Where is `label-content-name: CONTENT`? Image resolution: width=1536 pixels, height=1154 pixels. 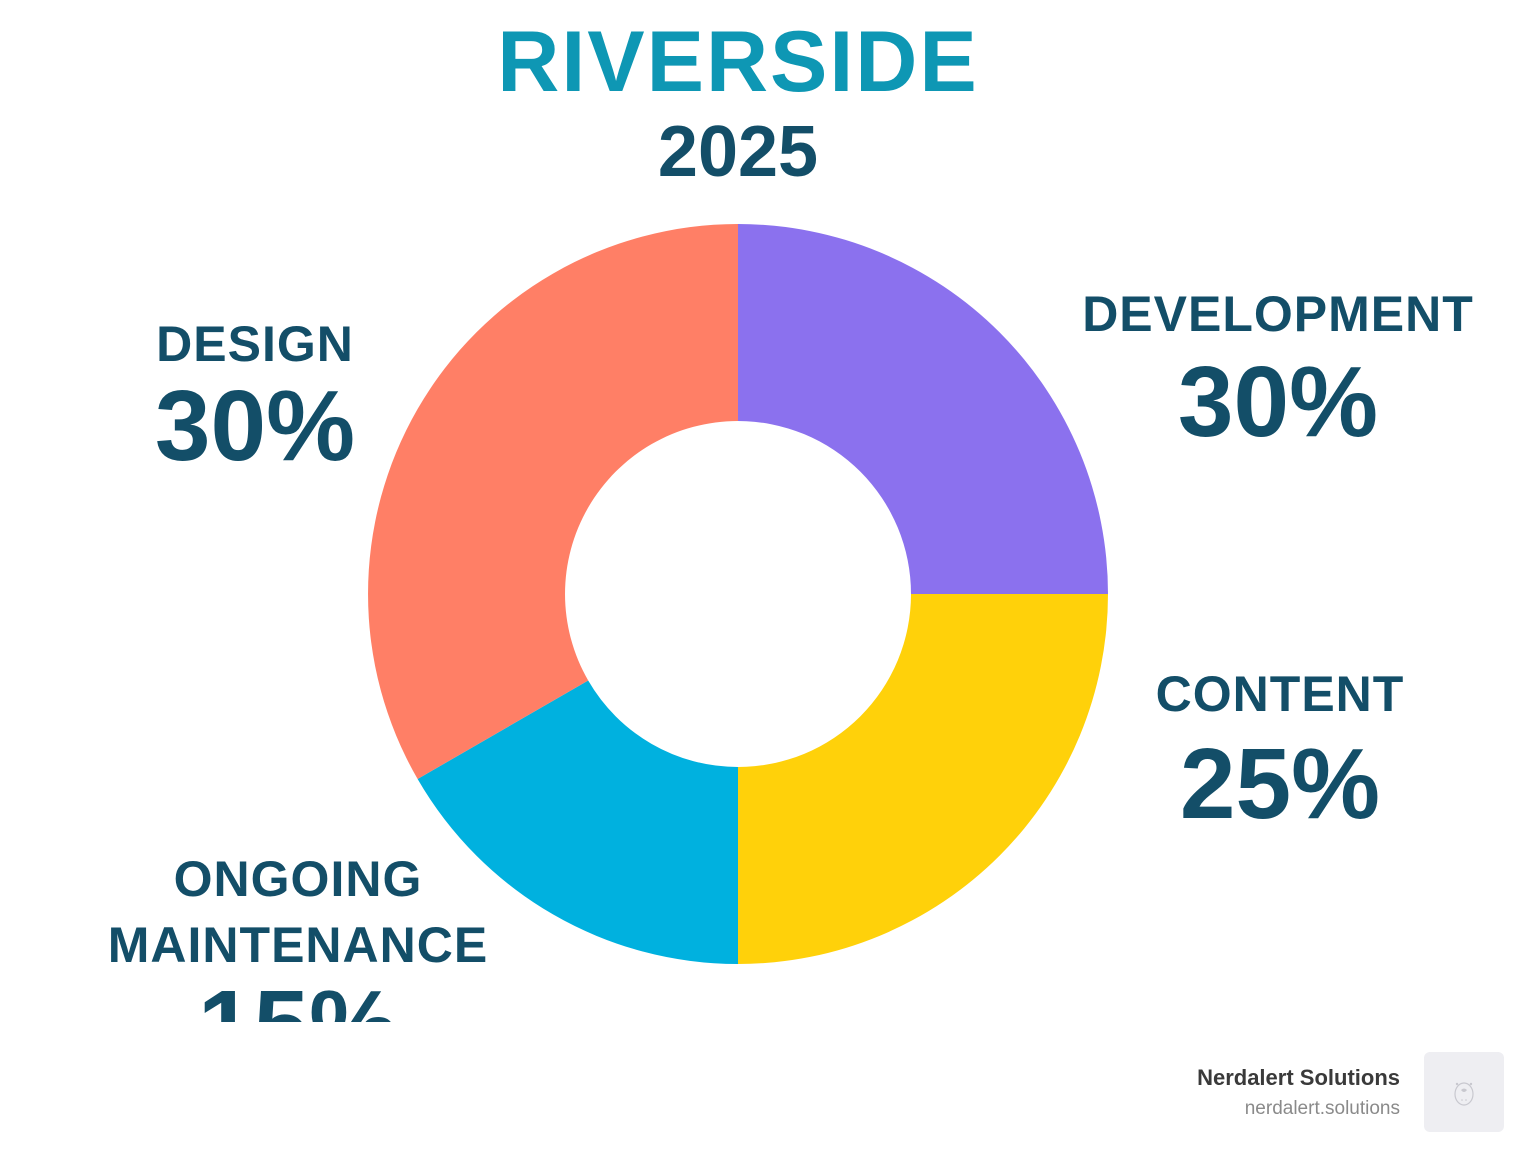 label-content-name: CONTENT is located at coordinates (1280, 694).